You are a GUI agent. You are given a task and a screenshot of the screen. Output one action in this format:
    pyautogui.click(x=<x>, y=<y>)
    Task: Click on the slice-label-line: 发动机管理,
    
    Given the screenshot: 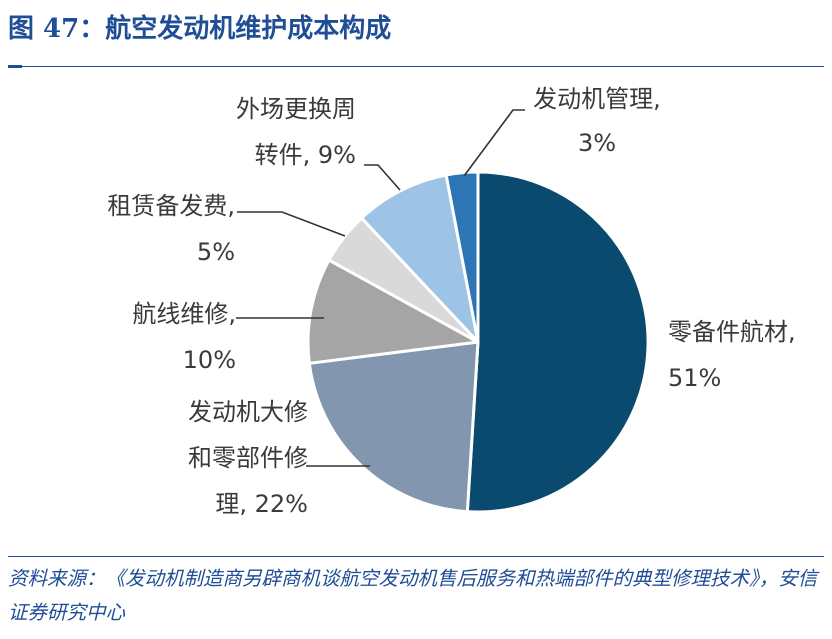 What is the action you would take?
    pyautogui.click(x=597, y=99)
    